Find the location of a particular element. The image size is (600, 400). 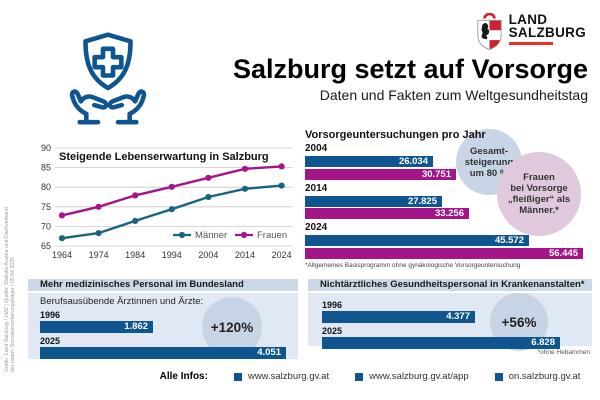

staff-footnote: *ohne Hebammen is located at coordinates (563, 352).